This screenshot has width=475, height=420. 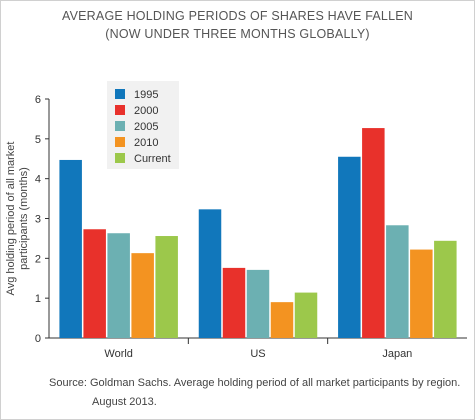 What do you see at coordinates (257, 354) in the screenshot?
I see `x-tick-label: US` at bounding box center [257, 354].